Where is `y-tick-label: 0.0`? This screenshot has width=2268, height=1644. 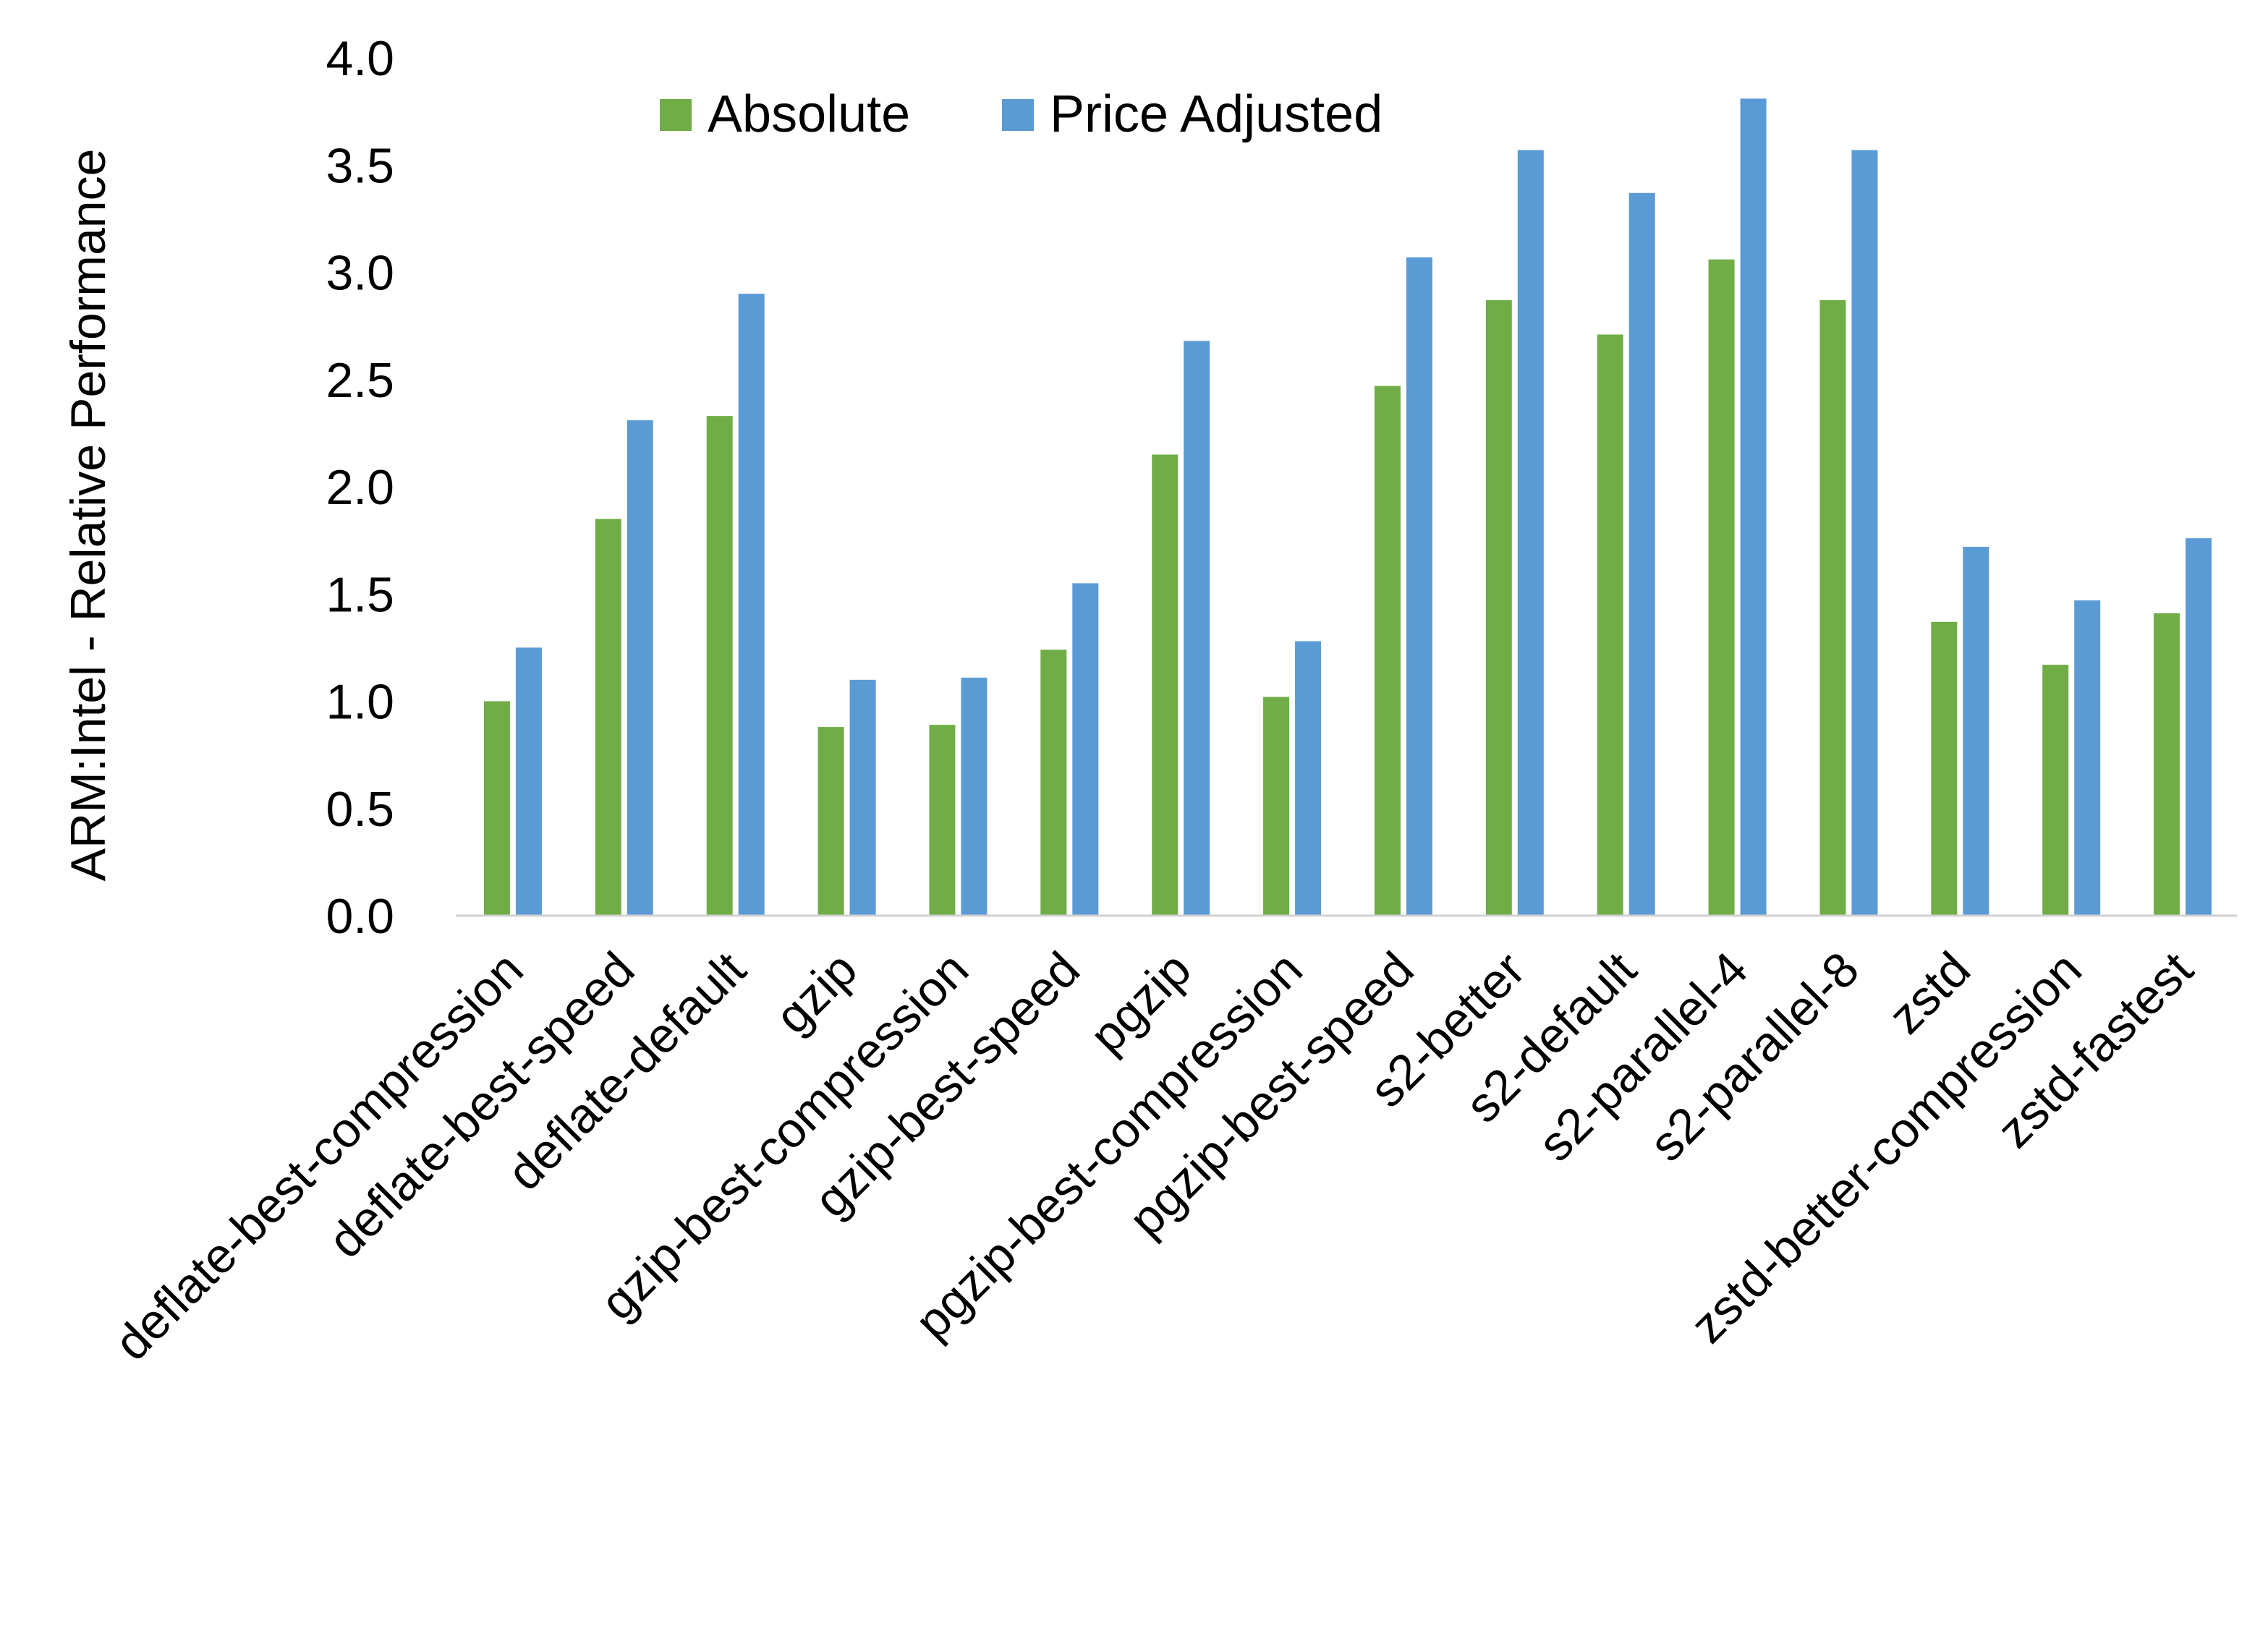
y-tick-label: 0.0 is located at coordinates (360, 916).